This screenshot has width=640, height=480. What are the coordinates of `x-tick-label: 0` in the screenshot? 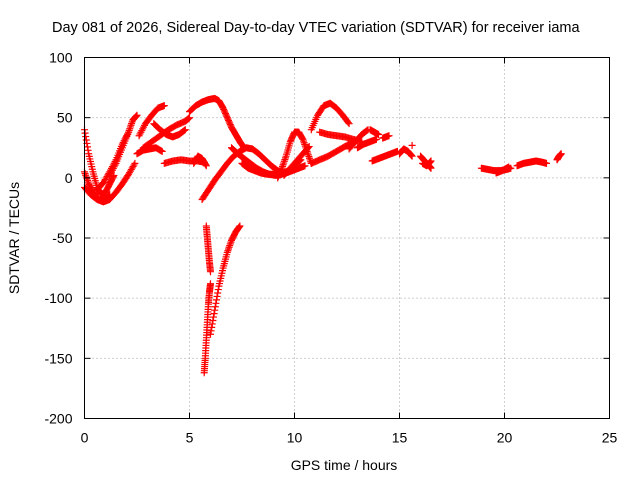 It's located at (85, 438).